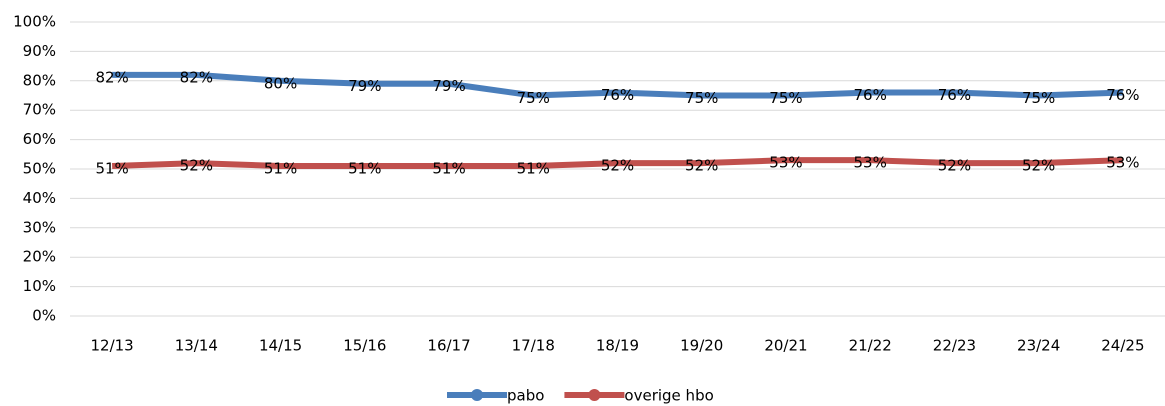  What do you see at coordinates (39, 110) in the screenshot?
I see `y-tick-label: 70%` at bounding box center [39, 110].